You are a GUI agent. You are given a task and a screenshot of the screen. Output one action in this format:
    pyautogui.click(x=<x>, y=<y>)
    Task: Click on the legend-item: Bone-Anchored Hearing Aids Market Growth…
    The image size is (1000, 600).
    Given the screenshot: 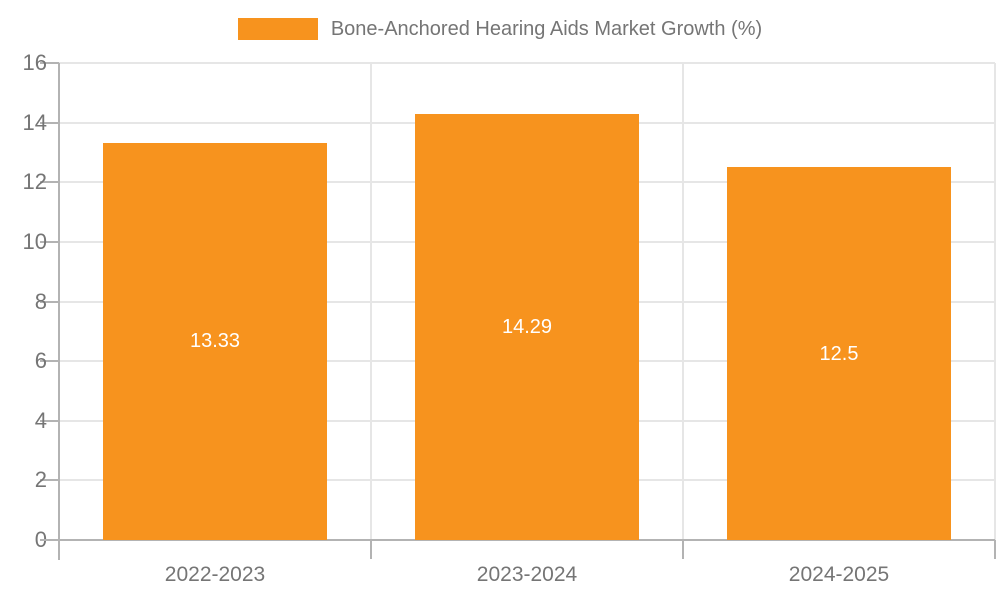 What is the action you would take?
    pyautogui.click(x=500, y=29)
    